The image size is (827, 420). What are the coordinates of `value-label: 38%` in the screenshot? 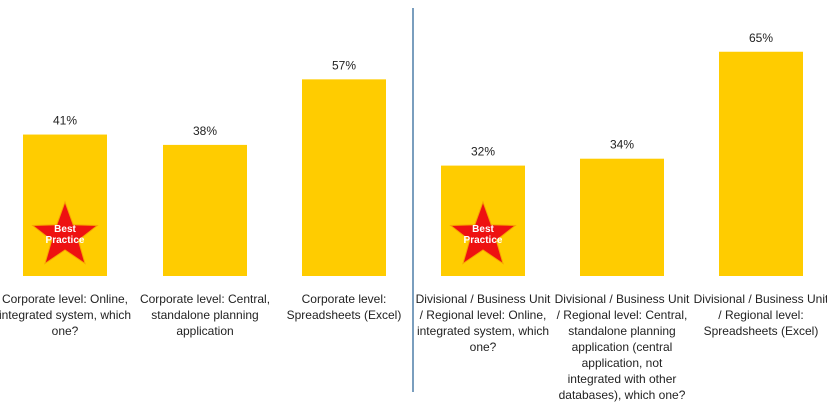 It's located at (205, 131).